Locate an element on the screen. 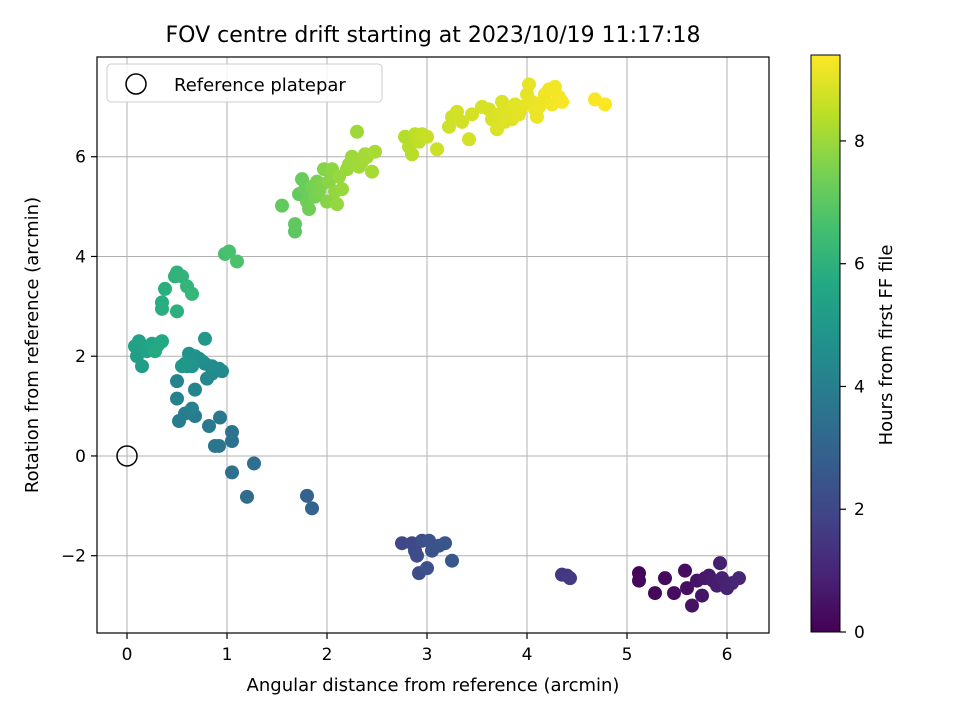 The image size is (960, 720). x-tick-label: 5 is located at coordinates (627, 655).